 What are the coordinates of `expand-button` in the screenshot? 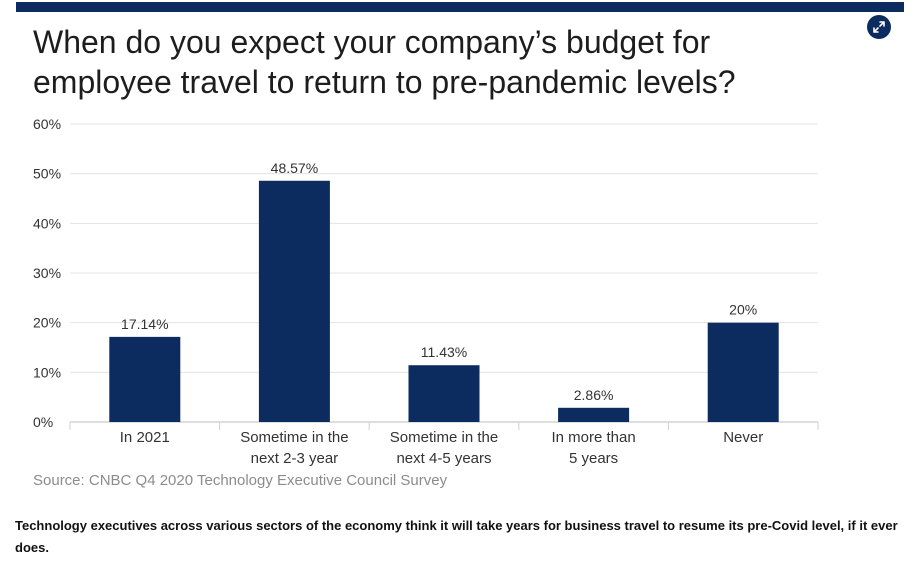 It's located at (879, 27).